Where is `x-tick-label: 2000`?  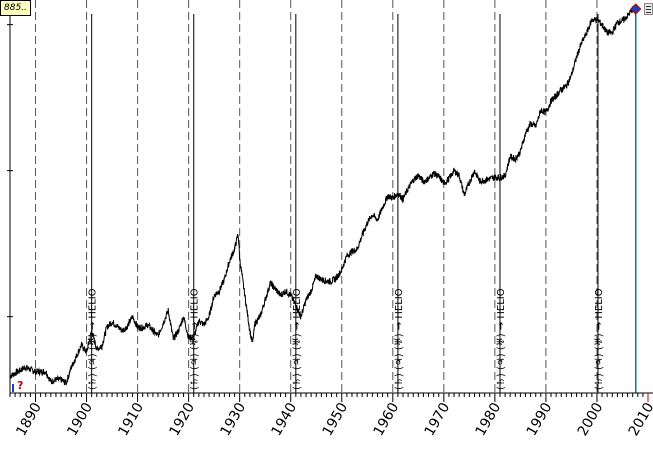 x-tick-label: 2000 is located at coordinates (591, 419).